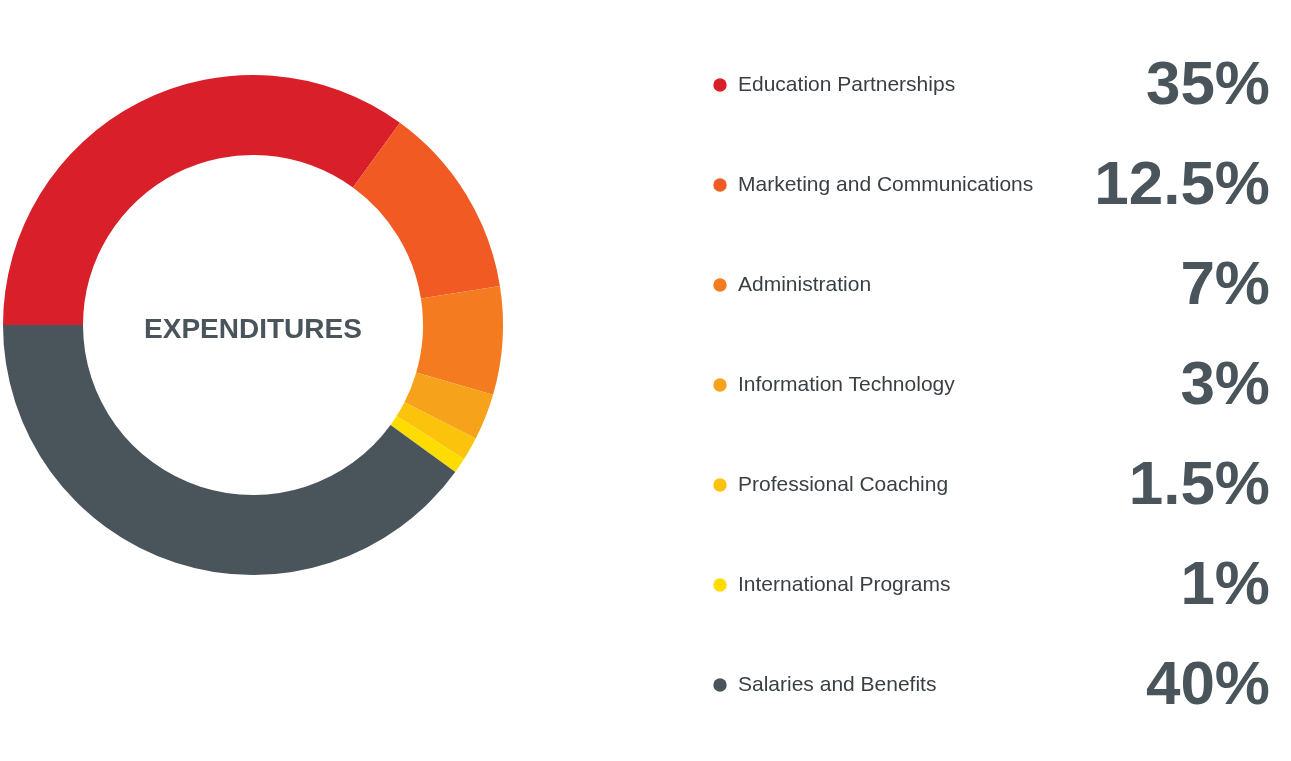 Image resolution: width=1291 pixels, height=761 pixels. What do you see at coordinates (1199, 482) in the screenshot?
I see `data-label: 1.5%` at bounding box center [1199, 482].